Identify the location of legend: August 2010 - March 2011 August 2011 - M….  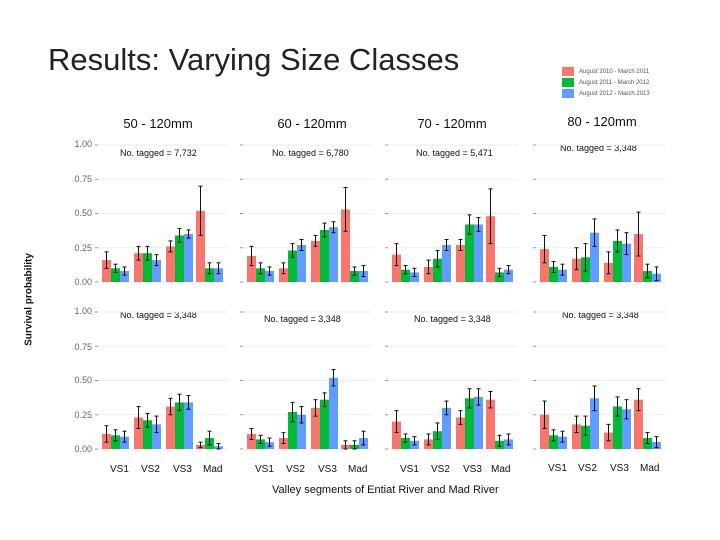
(614, 82).